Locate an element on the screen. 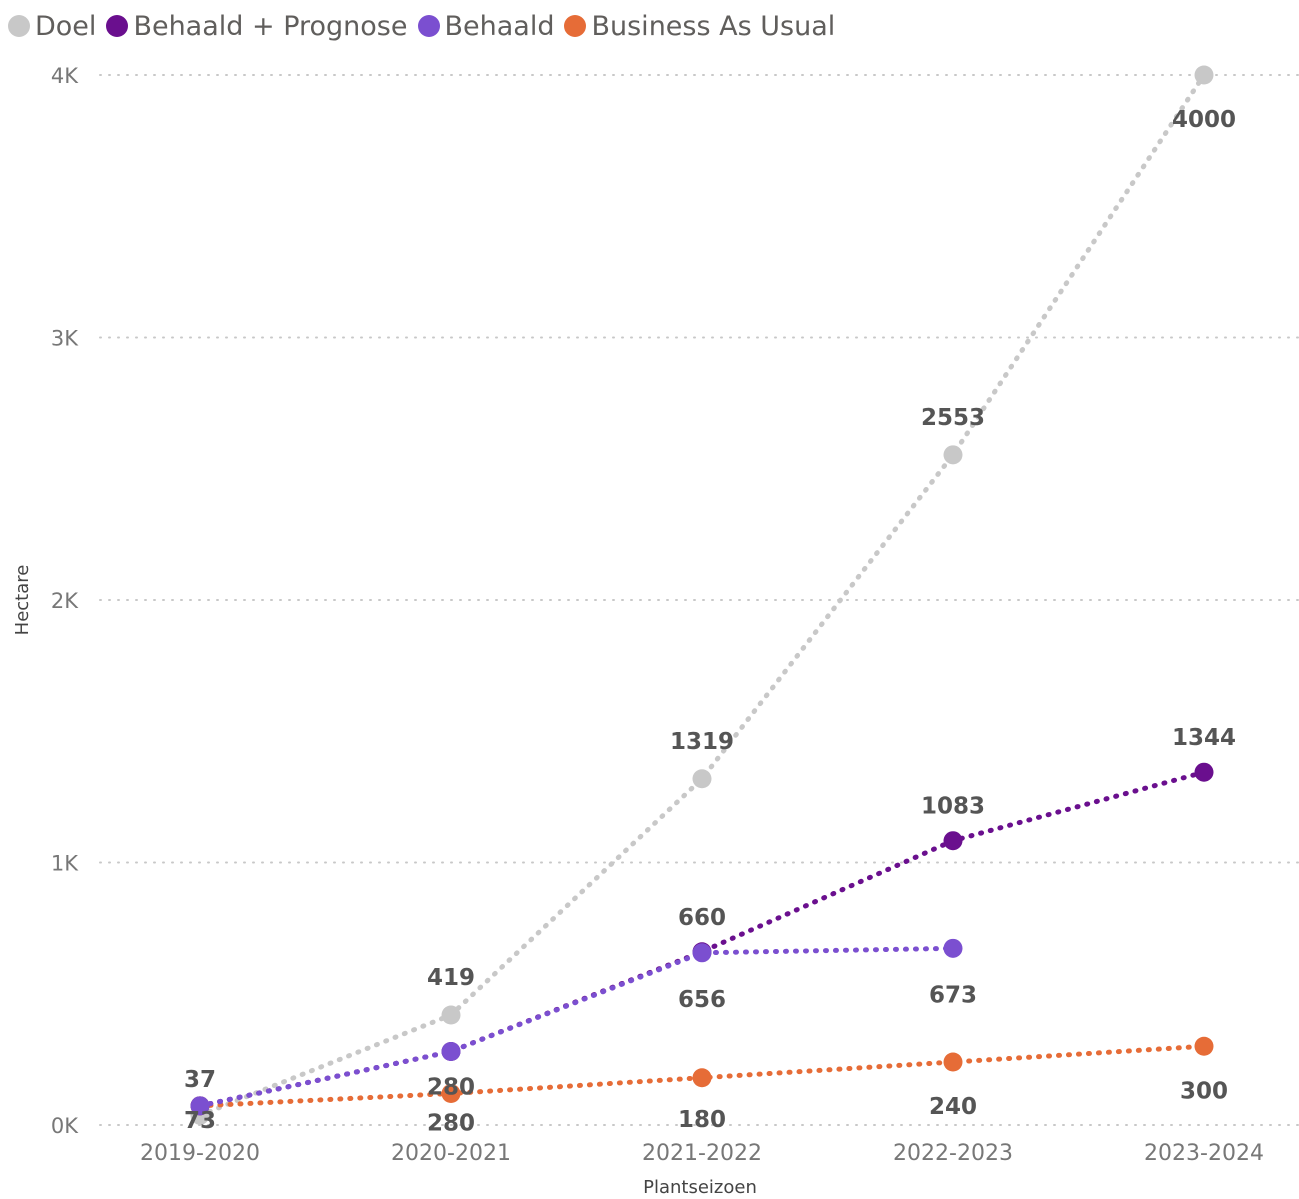  data-label: 1344 is located at coordinates (1204, 738).